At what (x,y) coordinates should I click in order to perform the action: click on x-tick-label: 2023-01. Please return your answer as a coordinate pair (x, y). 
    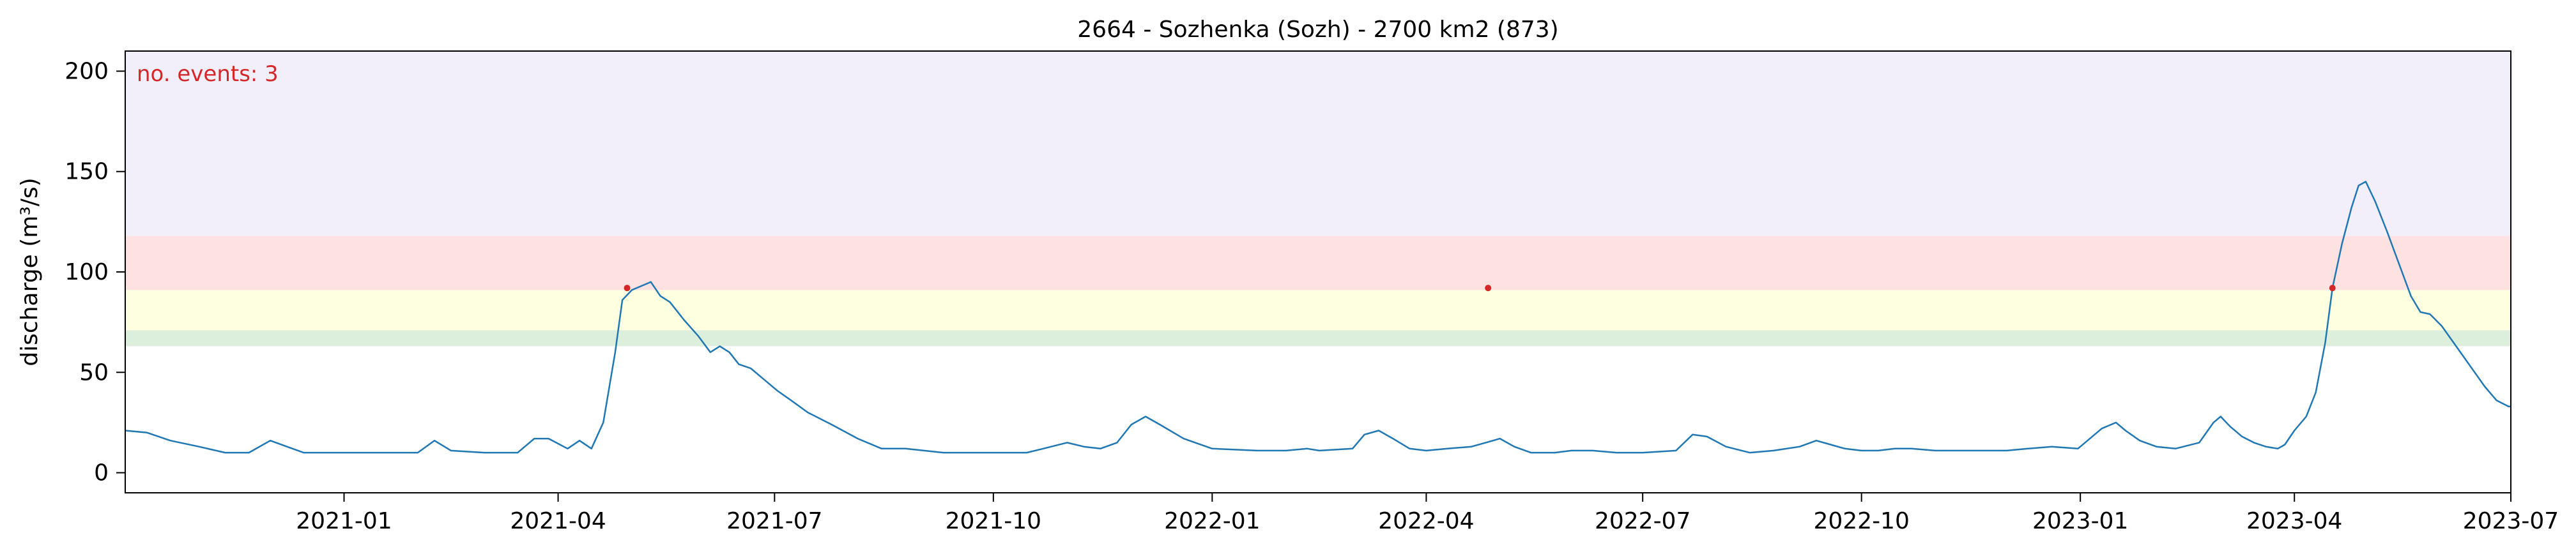
    Looking at the image, I should click on (2080, 521).